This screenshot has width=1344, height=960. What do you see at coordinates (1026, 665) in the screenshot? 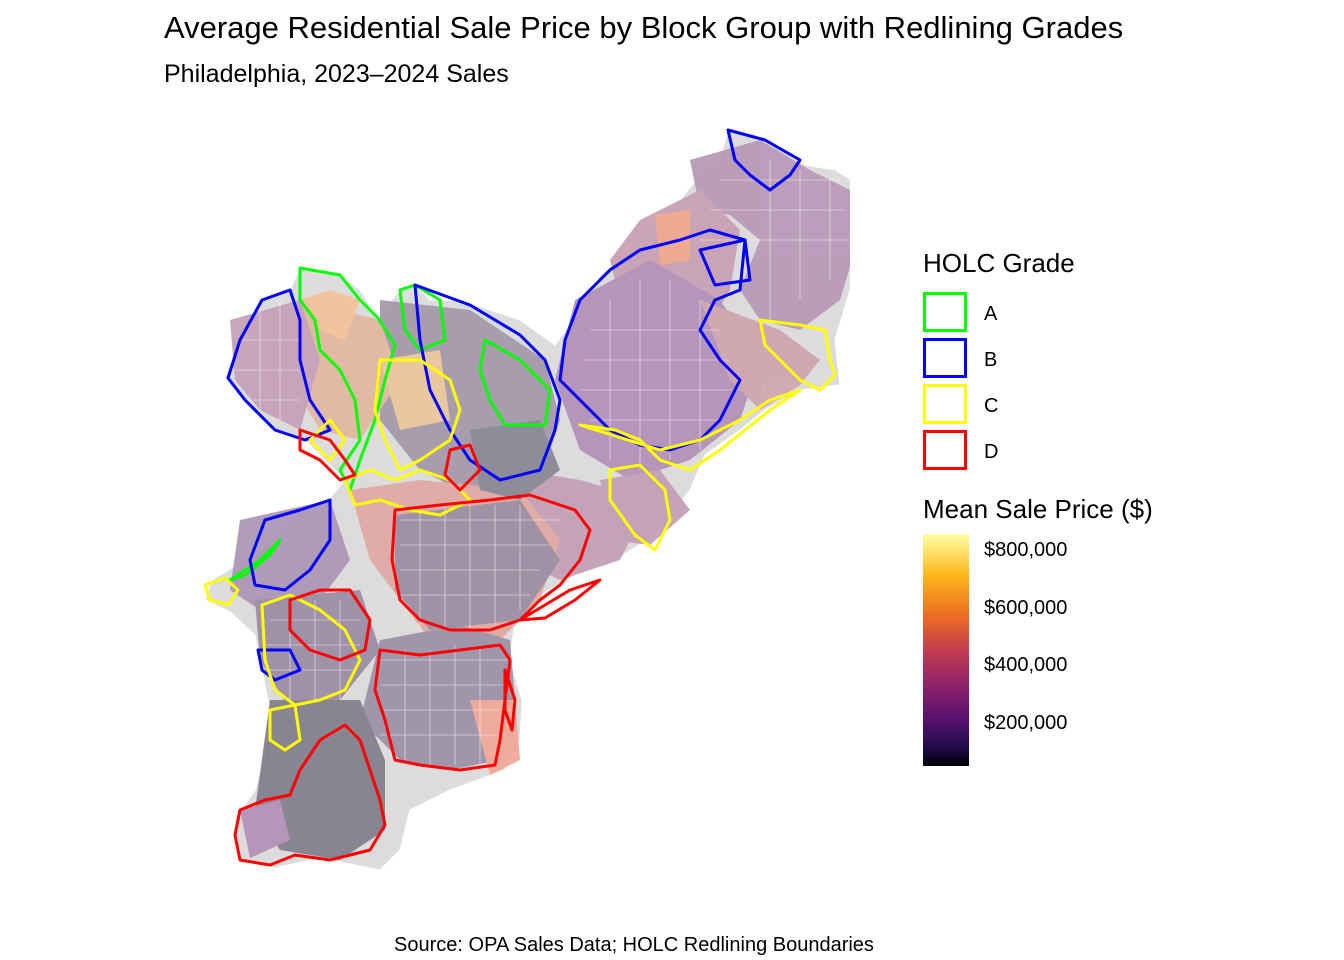
I see `price-tick-label-400k: $400,000` at bounding box center [1026, 665].